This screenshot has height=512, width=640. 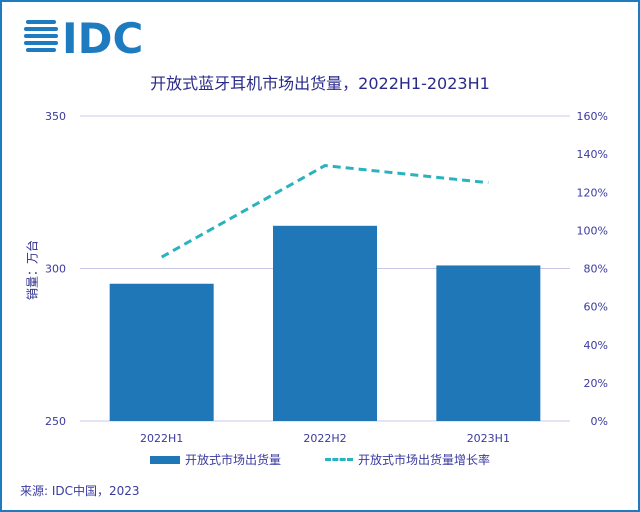 What do you see at coordinates (488, 438) in the screenshot?
I see `x-tick-label: 2023H1` at bounding box center [488, 438].